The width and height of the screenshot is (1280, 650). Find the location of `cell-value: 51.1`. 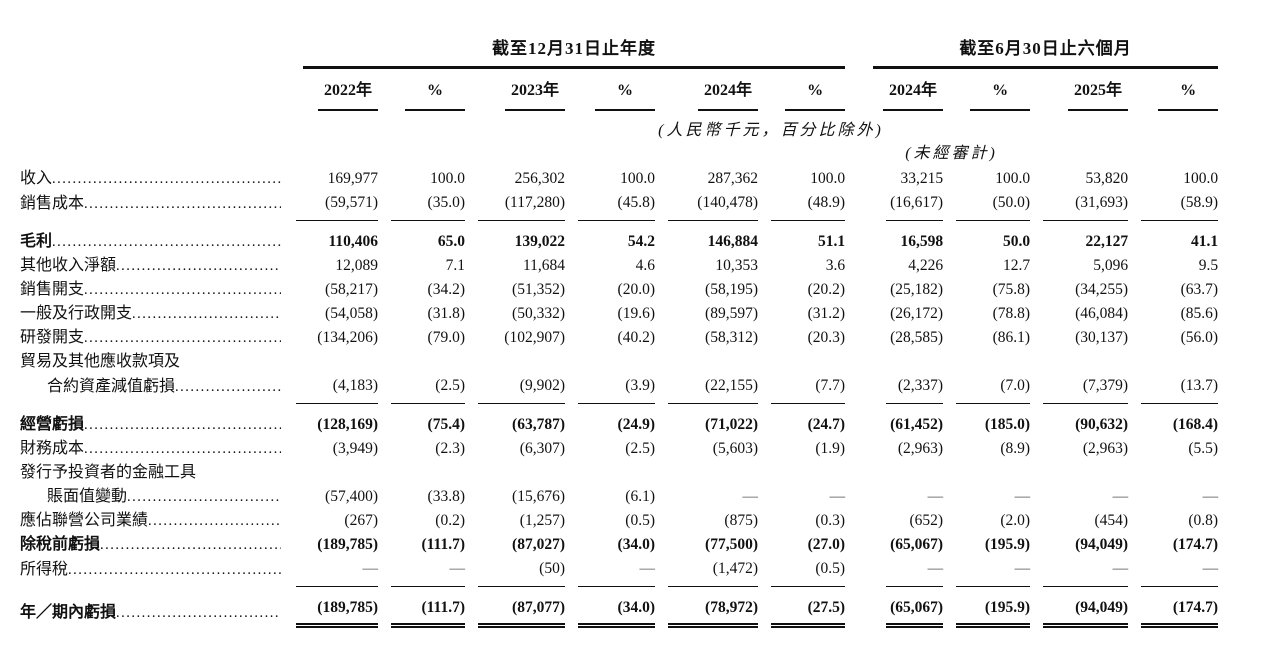

cell-value: 51.1 is located at coordinates (831, 241).